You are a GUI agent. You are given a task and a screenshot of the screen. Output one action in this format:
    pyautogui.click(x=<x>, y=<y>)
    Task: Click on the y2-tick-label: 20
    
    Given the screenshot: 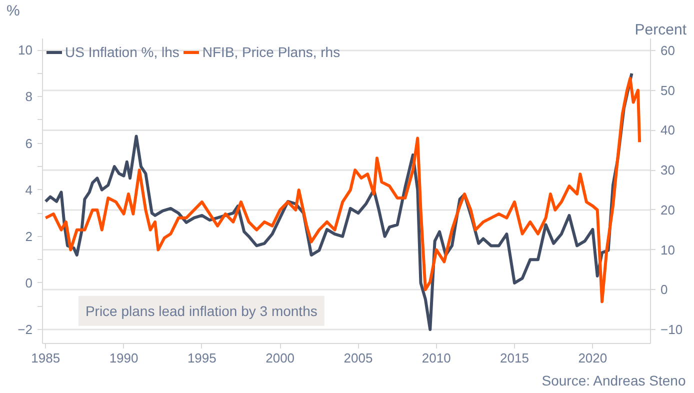 What is the action you would take?
    pyautogui.click(x=667, y=210)
    